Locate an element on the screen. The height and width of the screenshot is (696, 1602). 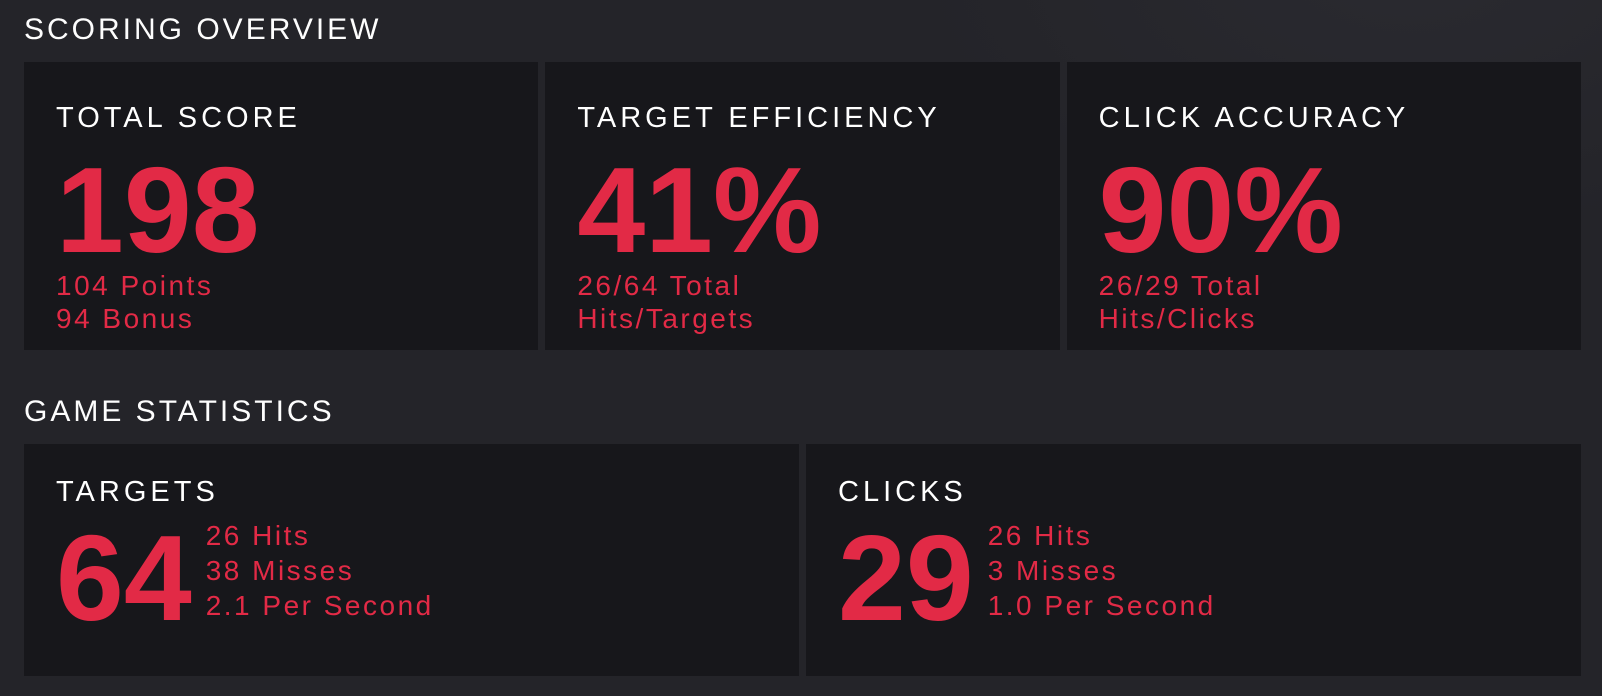
clicks-sublines: 26 Hits 3 Misses 1.0 Per Second is located at coordinates (1102, 570).